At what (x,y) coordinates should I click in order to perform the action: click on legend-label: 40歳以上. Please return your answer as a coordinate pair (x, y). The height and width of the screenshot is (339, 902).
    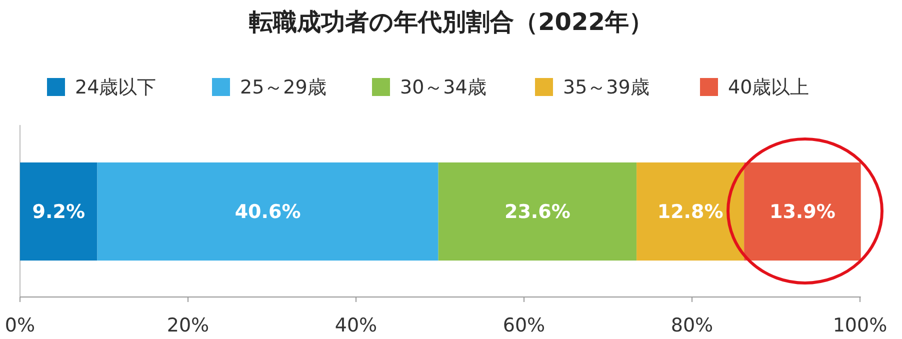
    Looking at the image, I should click on (769, 87).